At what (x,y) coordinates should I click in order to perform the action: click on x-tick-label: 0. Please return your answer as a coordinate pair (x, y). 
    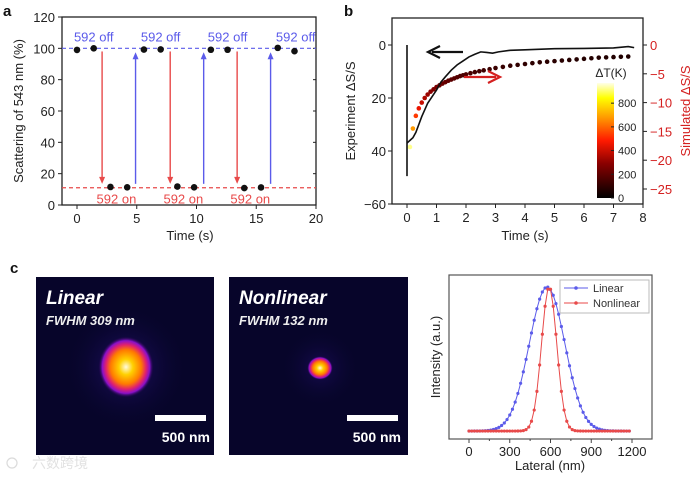
    Looking at the image, I should click on (468, 451).